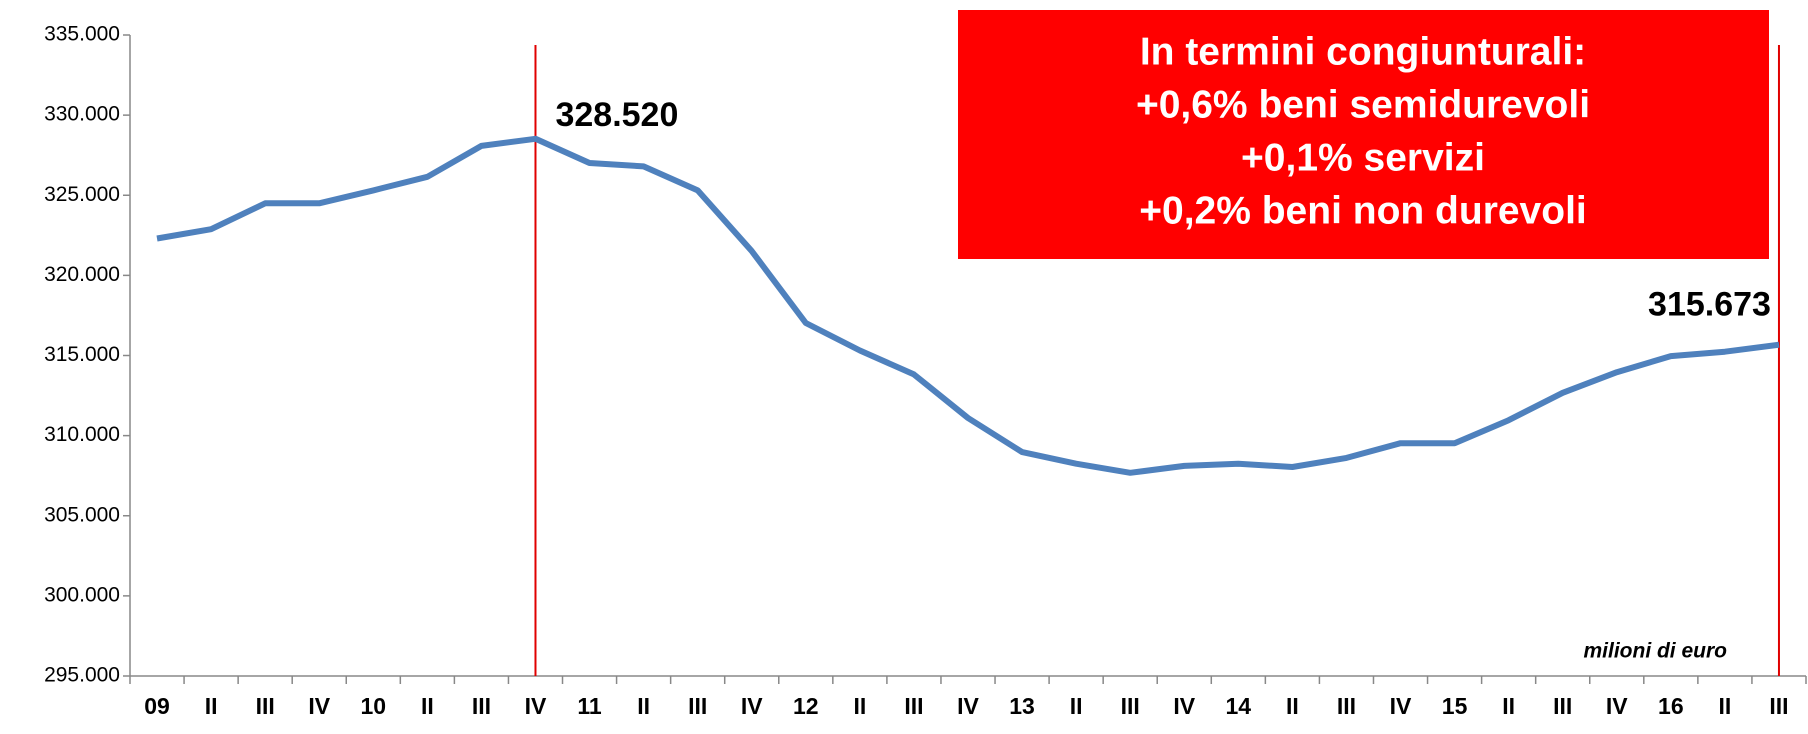 The height and width of the screenshot is (734, 1808). What do you see at coordinates (82, 594) in the screenshot?
I see `y-tick-label: 300.000` at bounding box center [82, 594].